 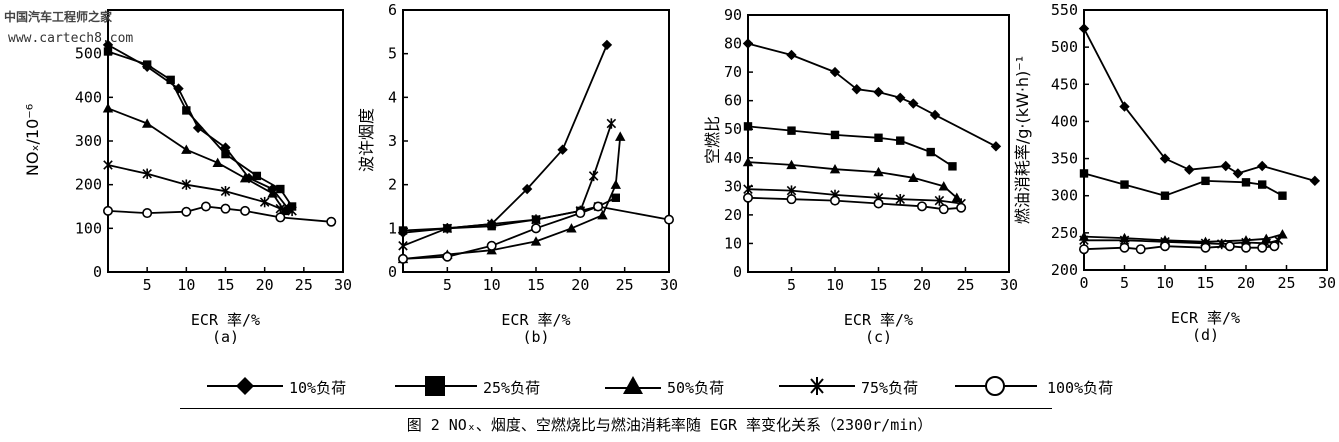 What do you see at coordinates (965, 285) in the screenshot?
I see `panel-2-xtick-label: 25` at bounding box center [965, 285].